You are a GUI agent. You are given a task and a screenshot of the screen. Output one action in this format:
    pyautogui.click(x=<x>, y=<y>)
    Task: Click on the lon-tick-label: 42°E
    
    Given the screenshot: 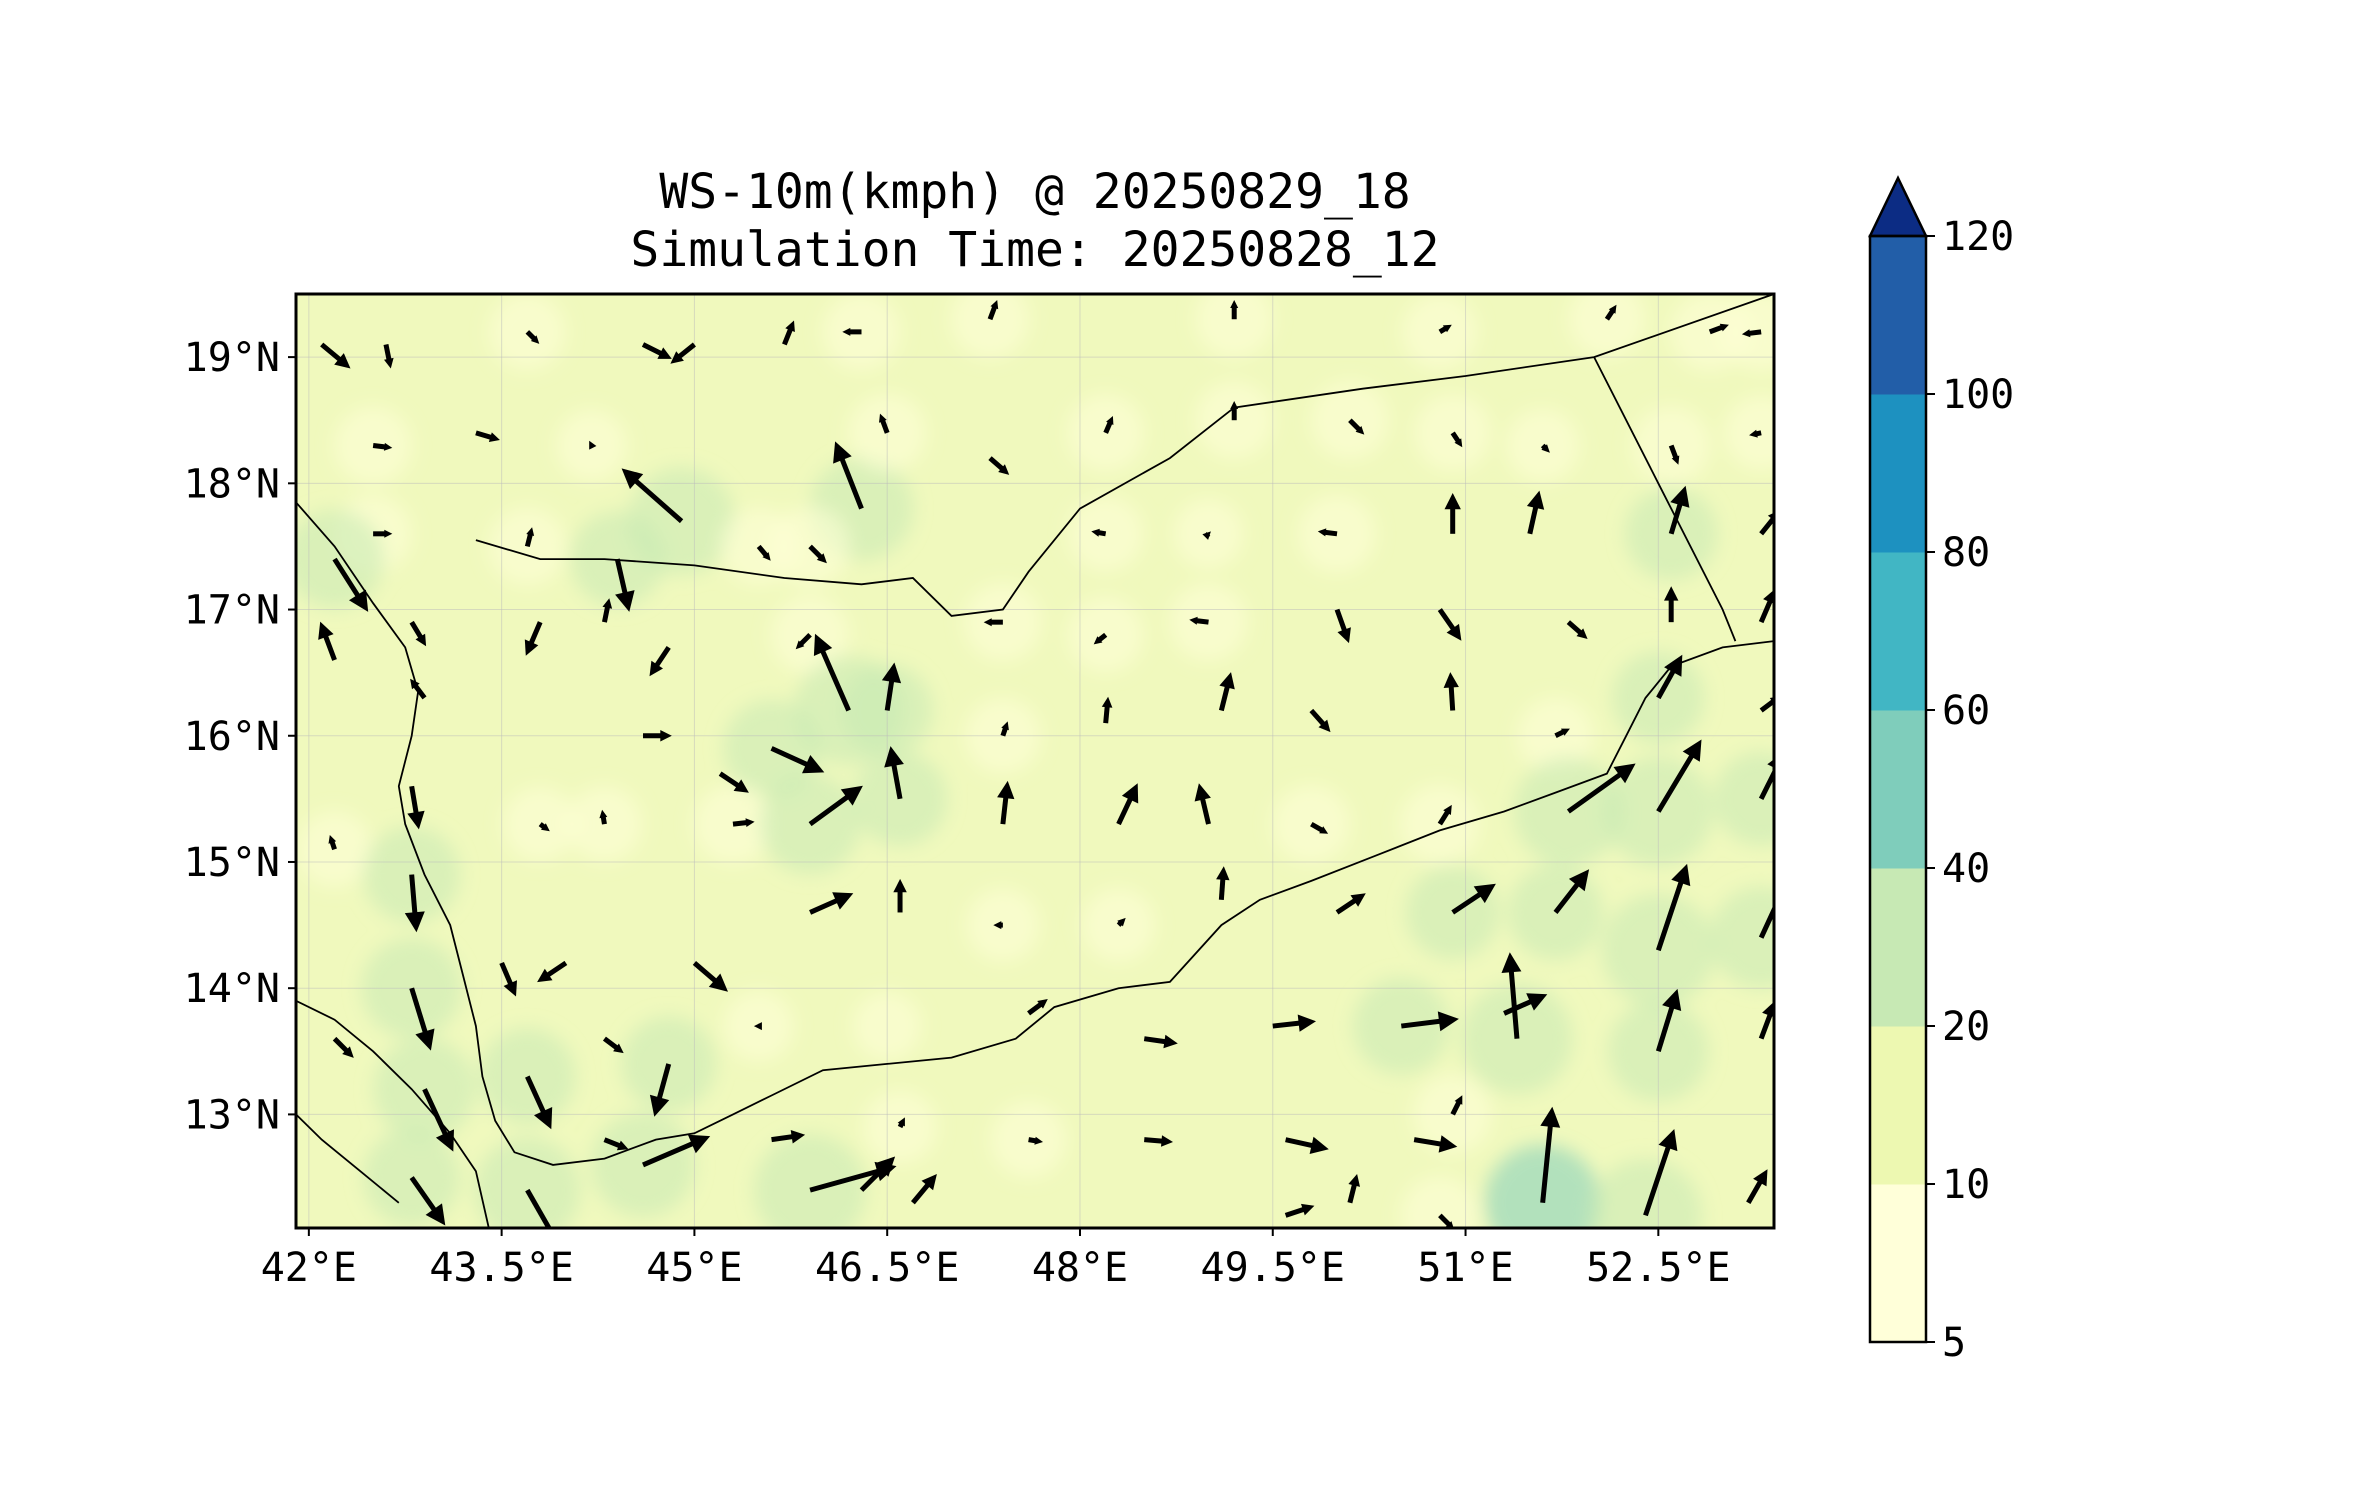 What is the action you would take?
    pyautogui.click(x=309, y=1268)
    